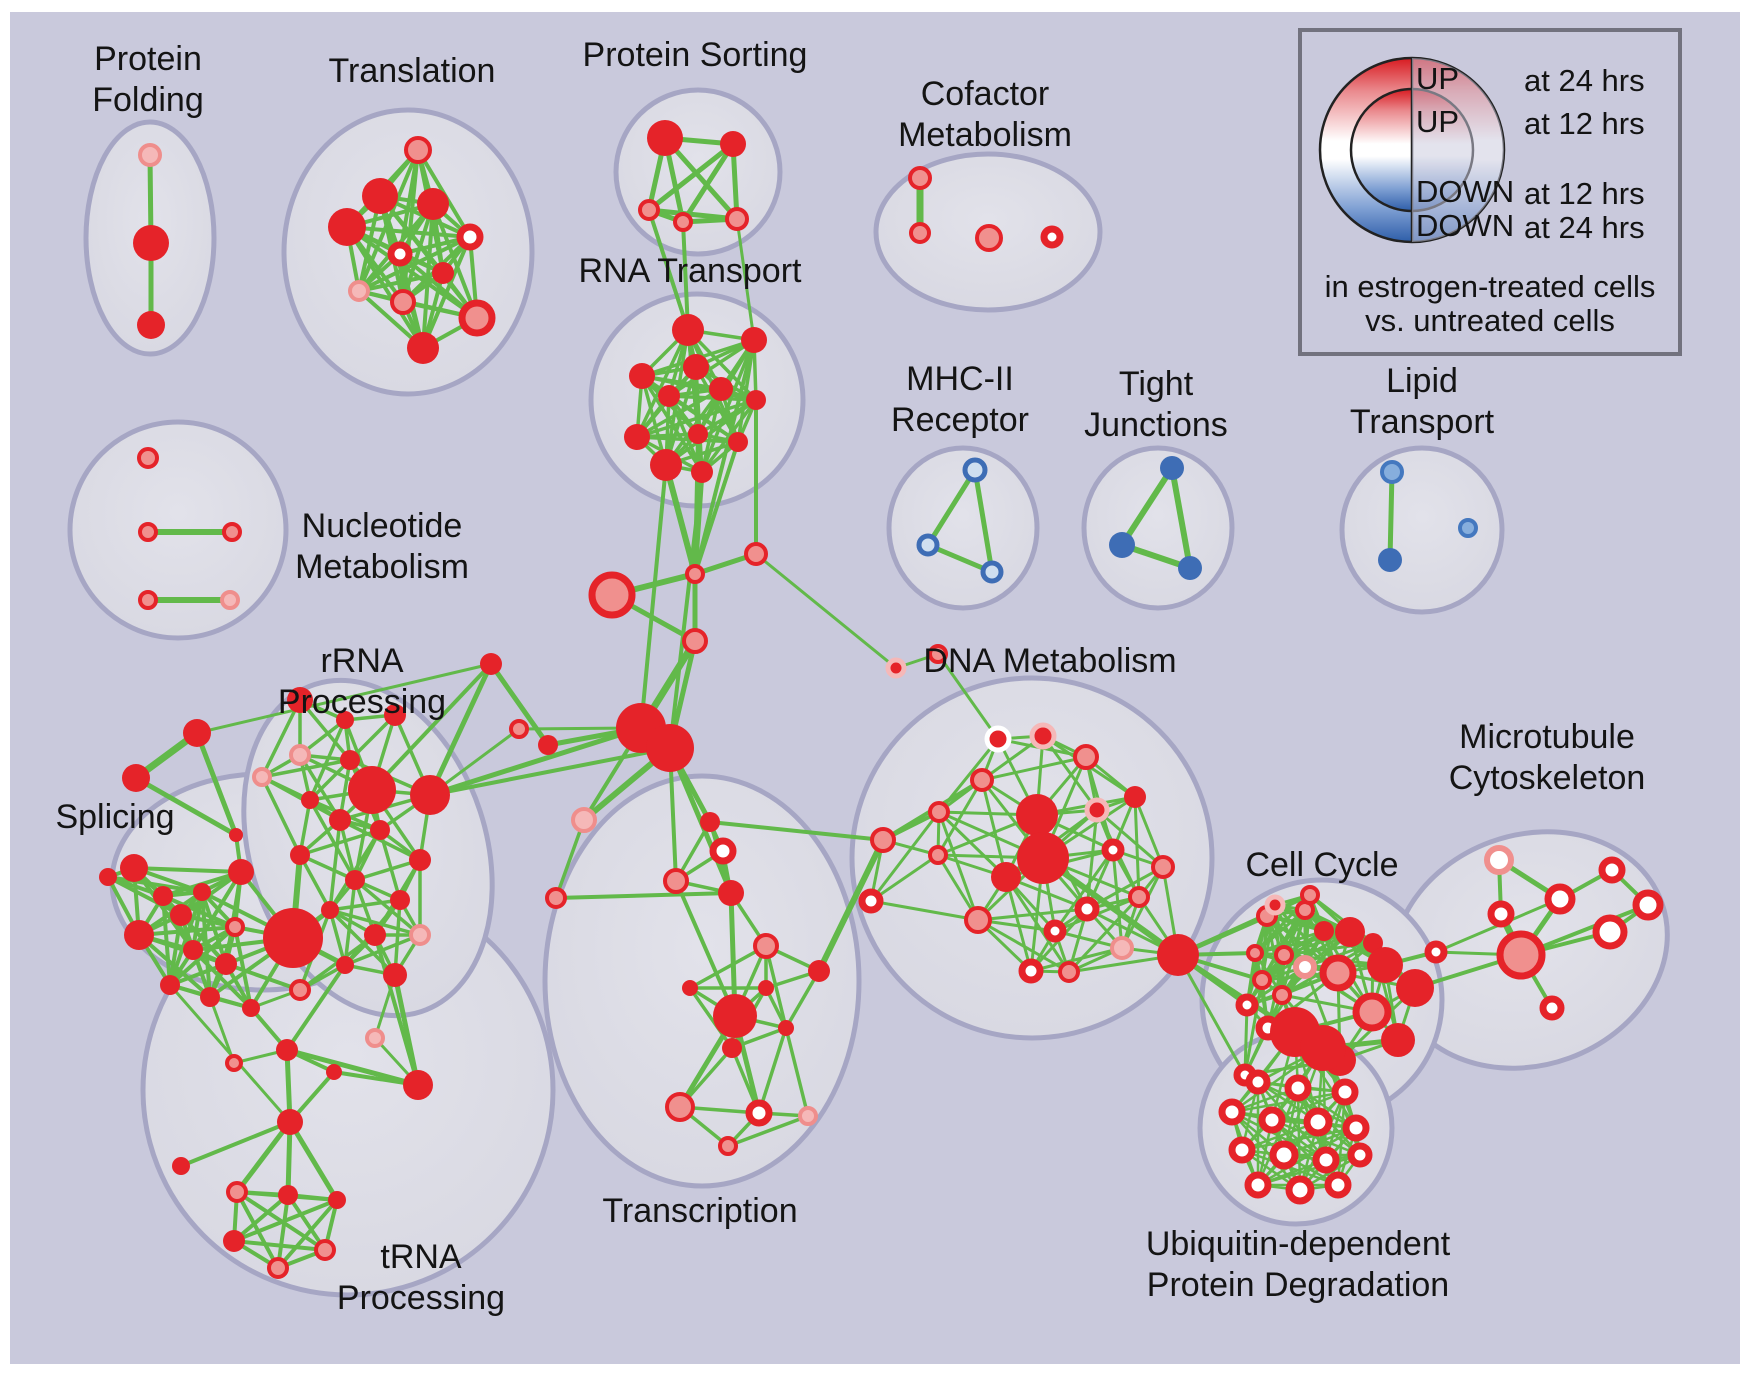 The height and width of the screenshot is (1376, 1750). Describe the element at coordinates (960, 379) in the screenshot. I see `cluster-label-mh: MHC-II` at that location.